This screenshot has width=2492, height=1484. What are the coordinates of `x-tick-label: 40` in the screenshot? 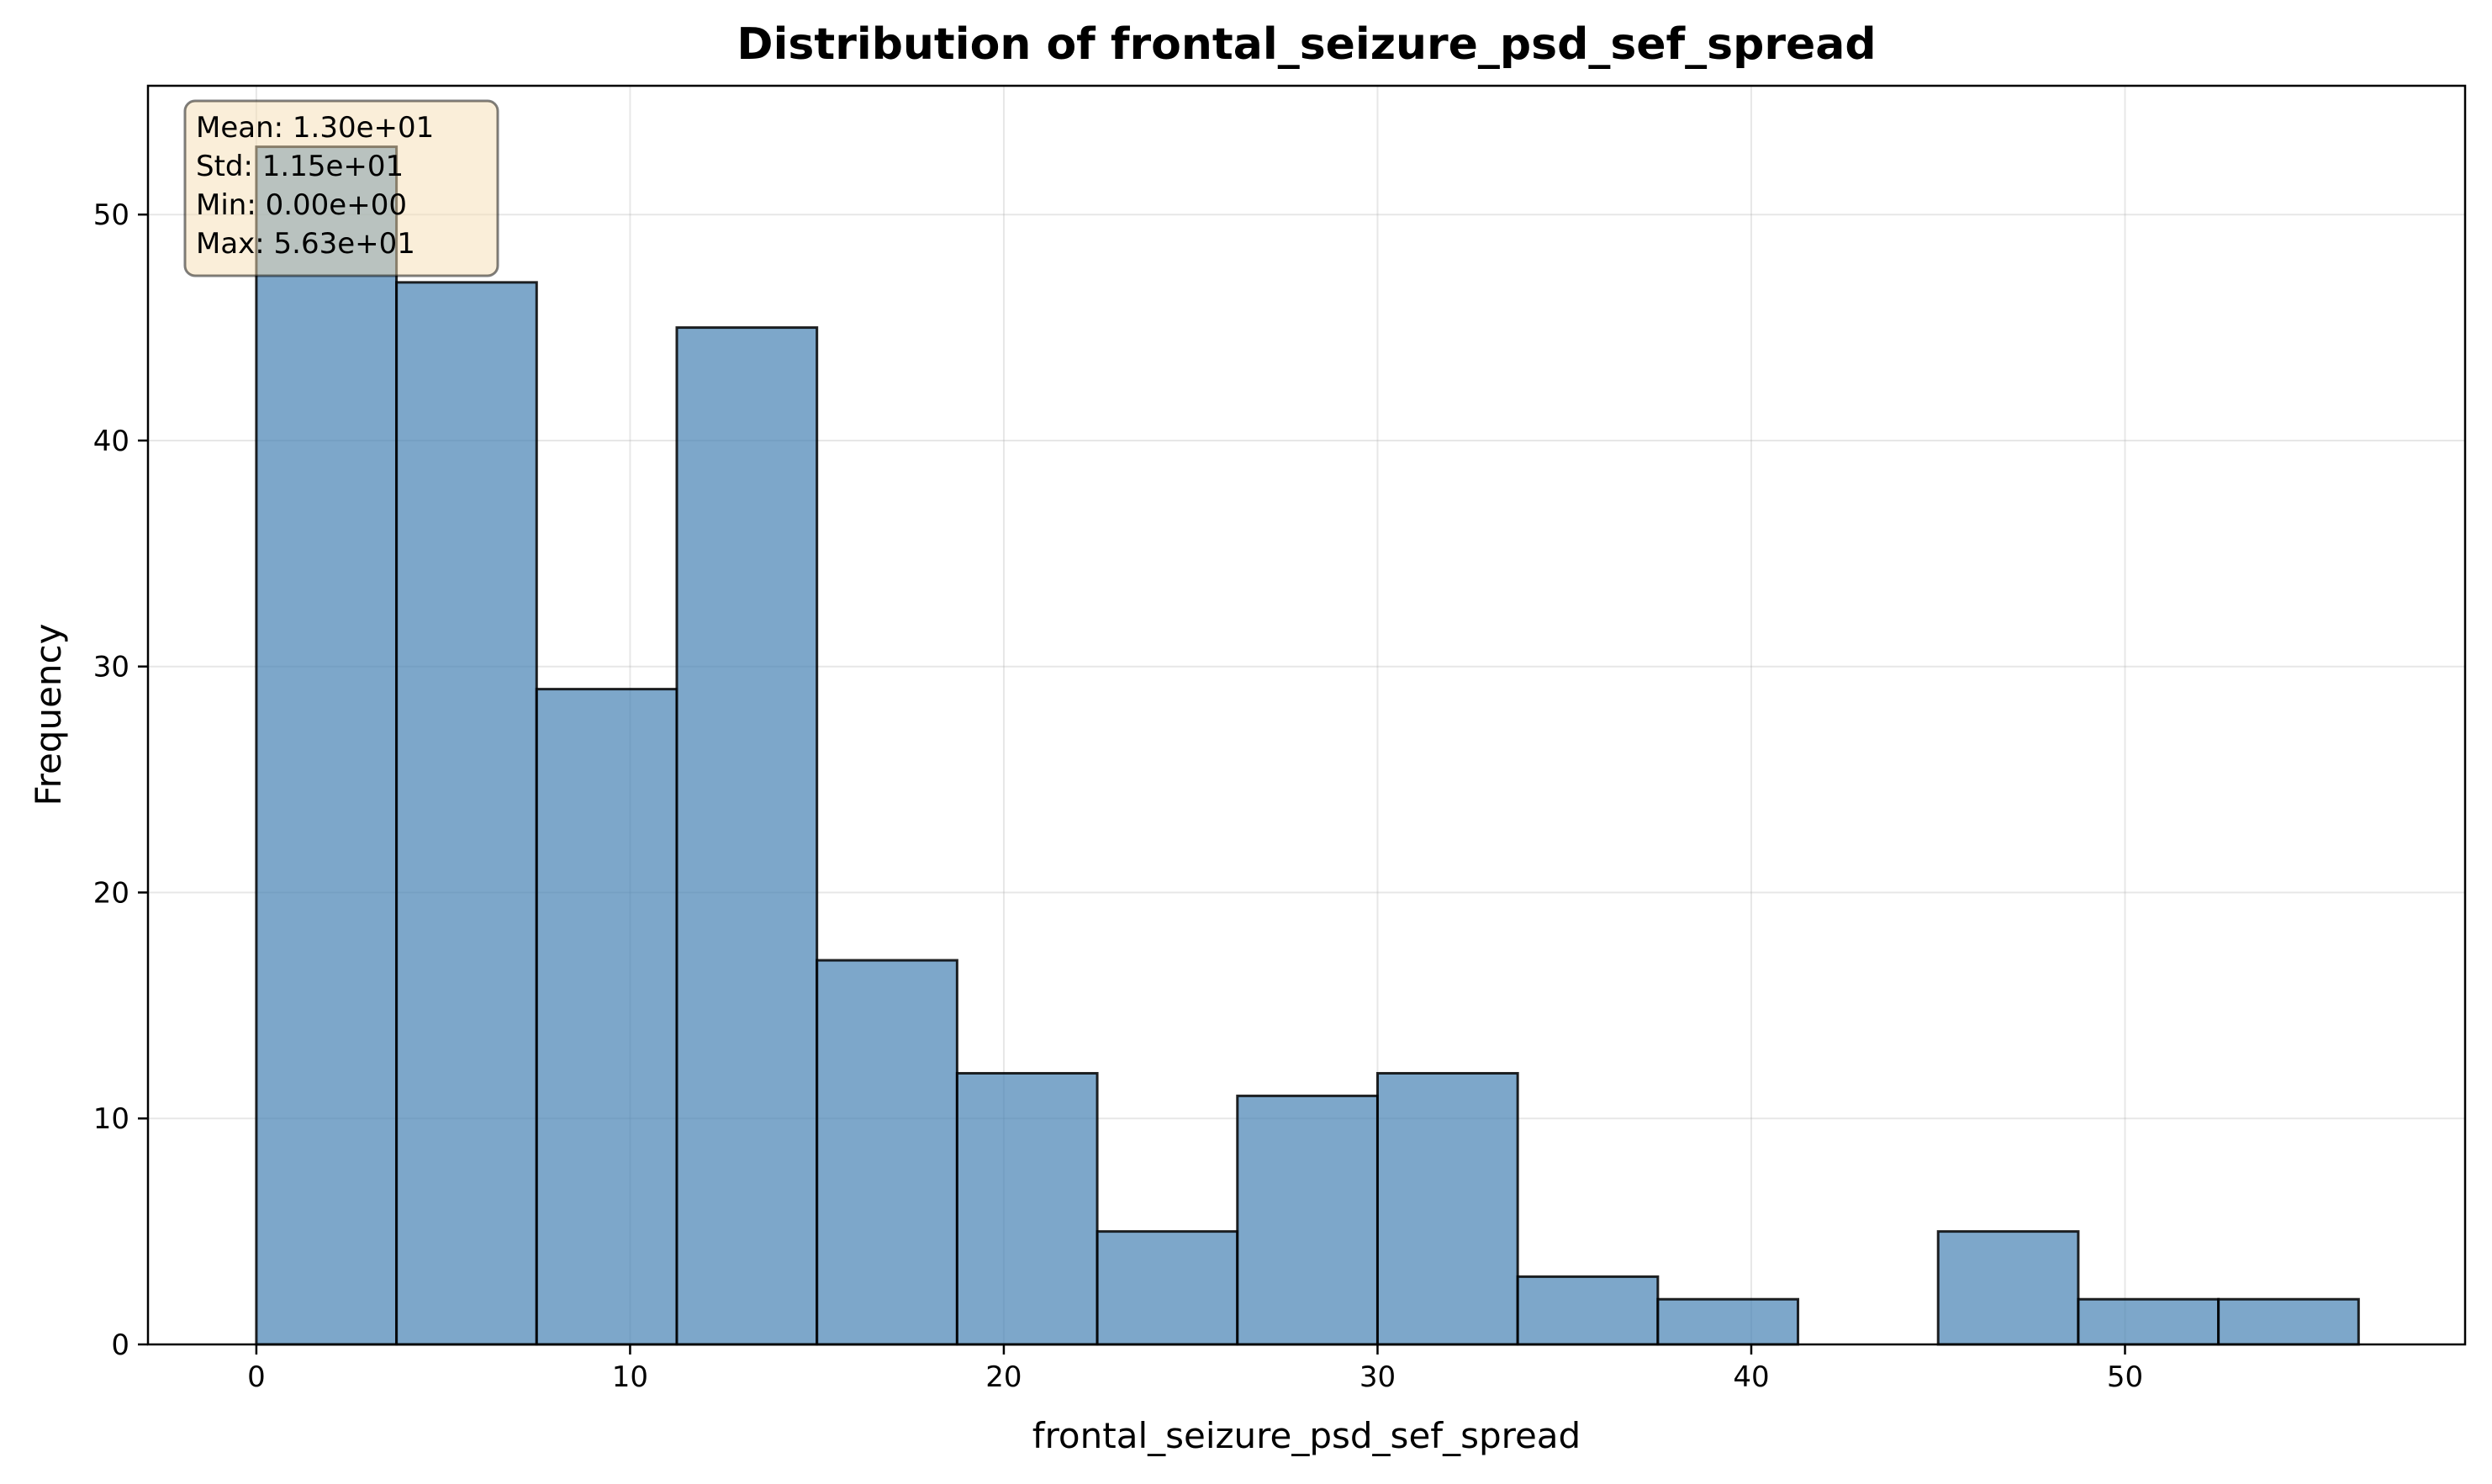 It's located at (1751, 1377).